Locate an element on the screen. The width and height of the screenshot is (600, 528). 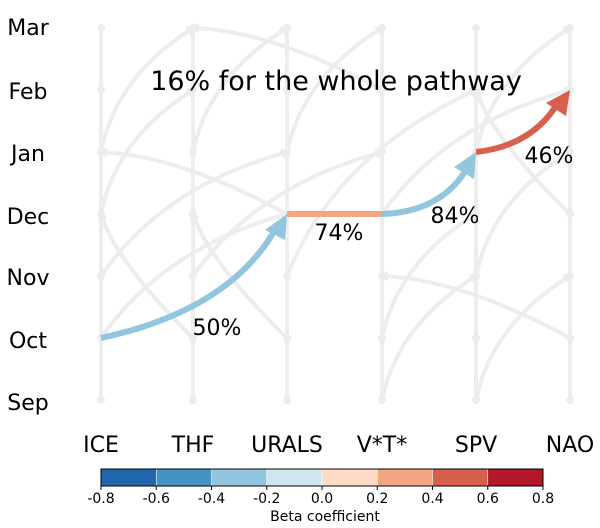
edge-label-vt-spv: 84% is located at coordinates (455, 216).